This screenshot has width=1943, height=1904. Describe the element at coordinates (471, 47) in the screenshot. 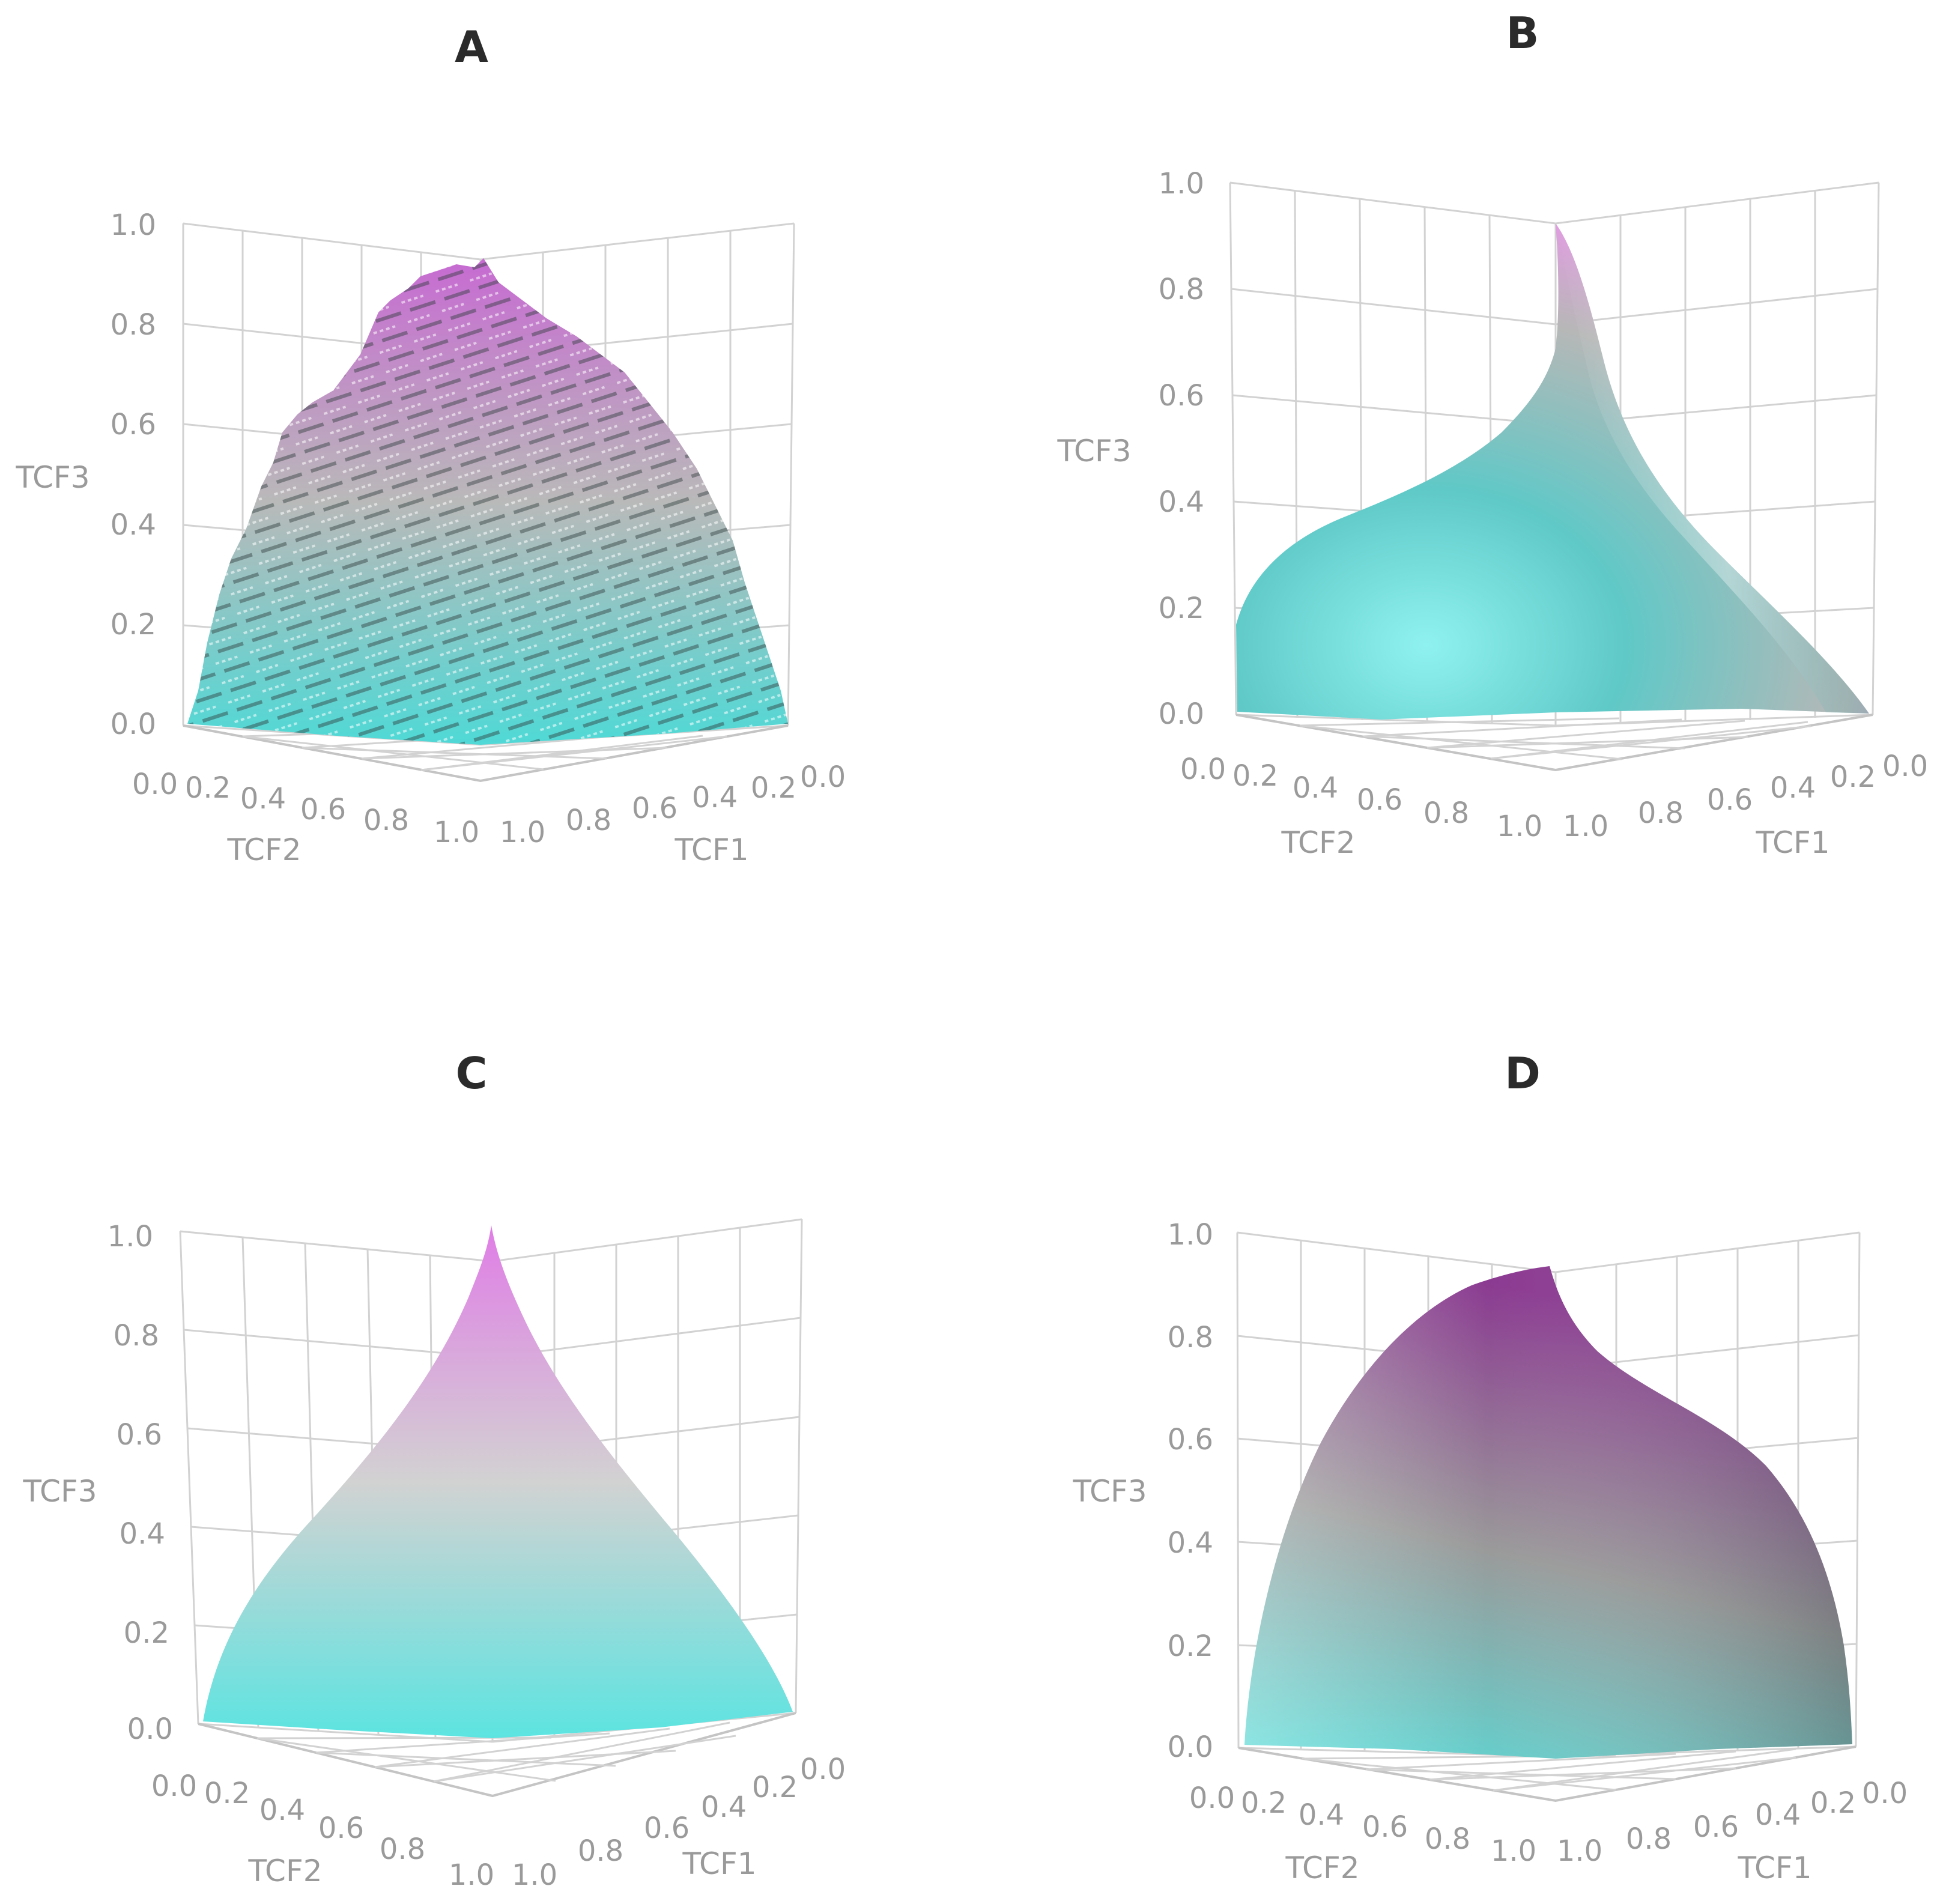

I see `panel-title-a: A` at that location.